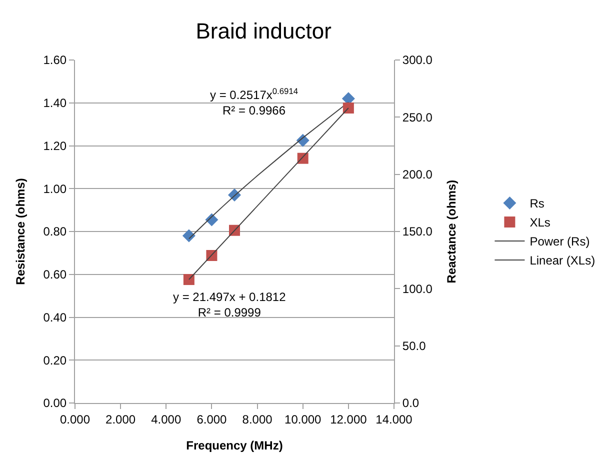 This screenshot has height=462, width=613. What do you see at coordinates (417, 60) in the screenshot?
I see `y2-tick-label: 300.0` at bounding box center [417, 60].